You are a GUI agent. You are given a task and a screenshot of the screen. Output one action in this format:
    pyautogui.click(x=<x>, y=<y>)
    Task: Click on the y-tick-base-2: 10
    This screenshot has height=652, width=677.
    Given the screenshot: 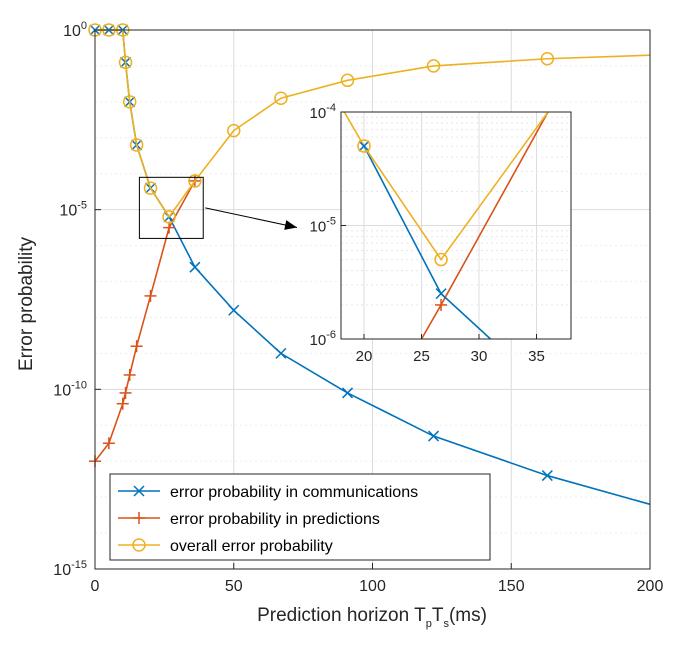 What is the action you would take?
    pyautogui.click(x=68, y=211)
    